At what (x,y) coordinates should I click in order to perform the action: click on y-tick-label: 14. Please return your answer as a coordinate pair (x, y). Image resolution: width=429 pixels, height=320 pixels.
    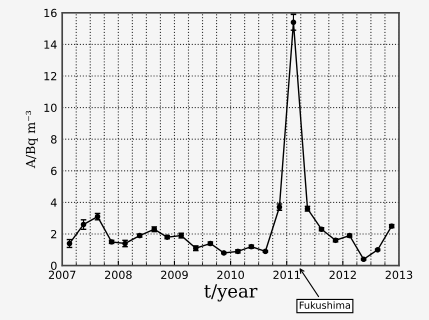
    Looking at the image, I should click on (50, 44).